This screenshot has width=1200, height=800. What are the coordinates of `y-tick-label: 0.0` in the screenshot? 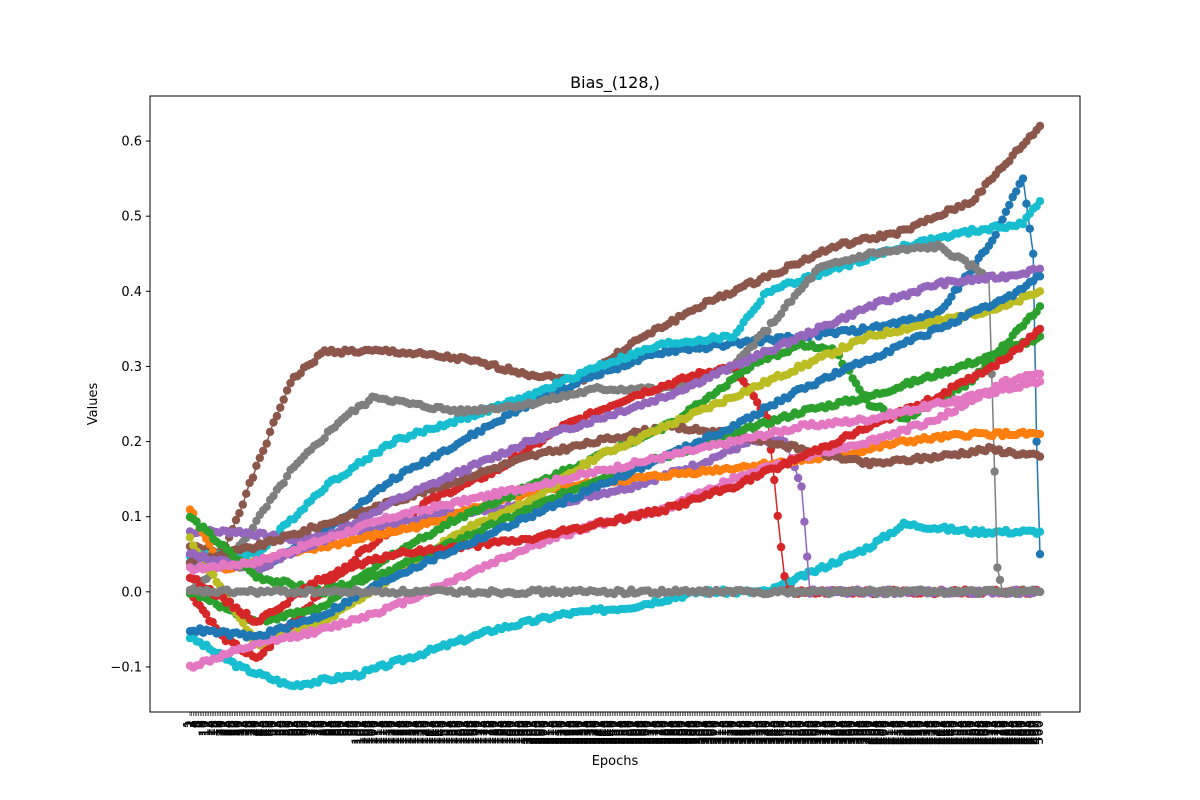 It's located at (131, 592).